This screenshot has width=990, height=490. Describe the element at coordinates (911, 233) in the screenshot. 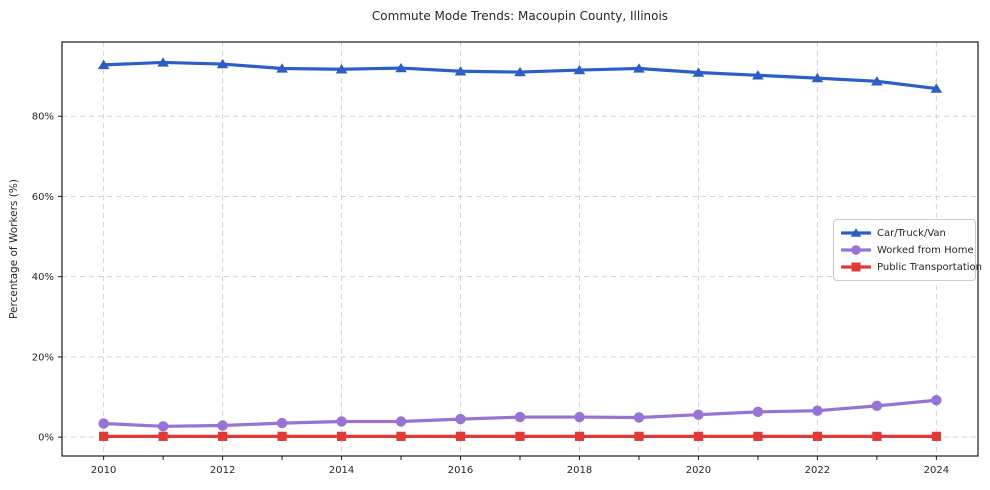

I see `legend-label: Car/Truck/Van` at that location.